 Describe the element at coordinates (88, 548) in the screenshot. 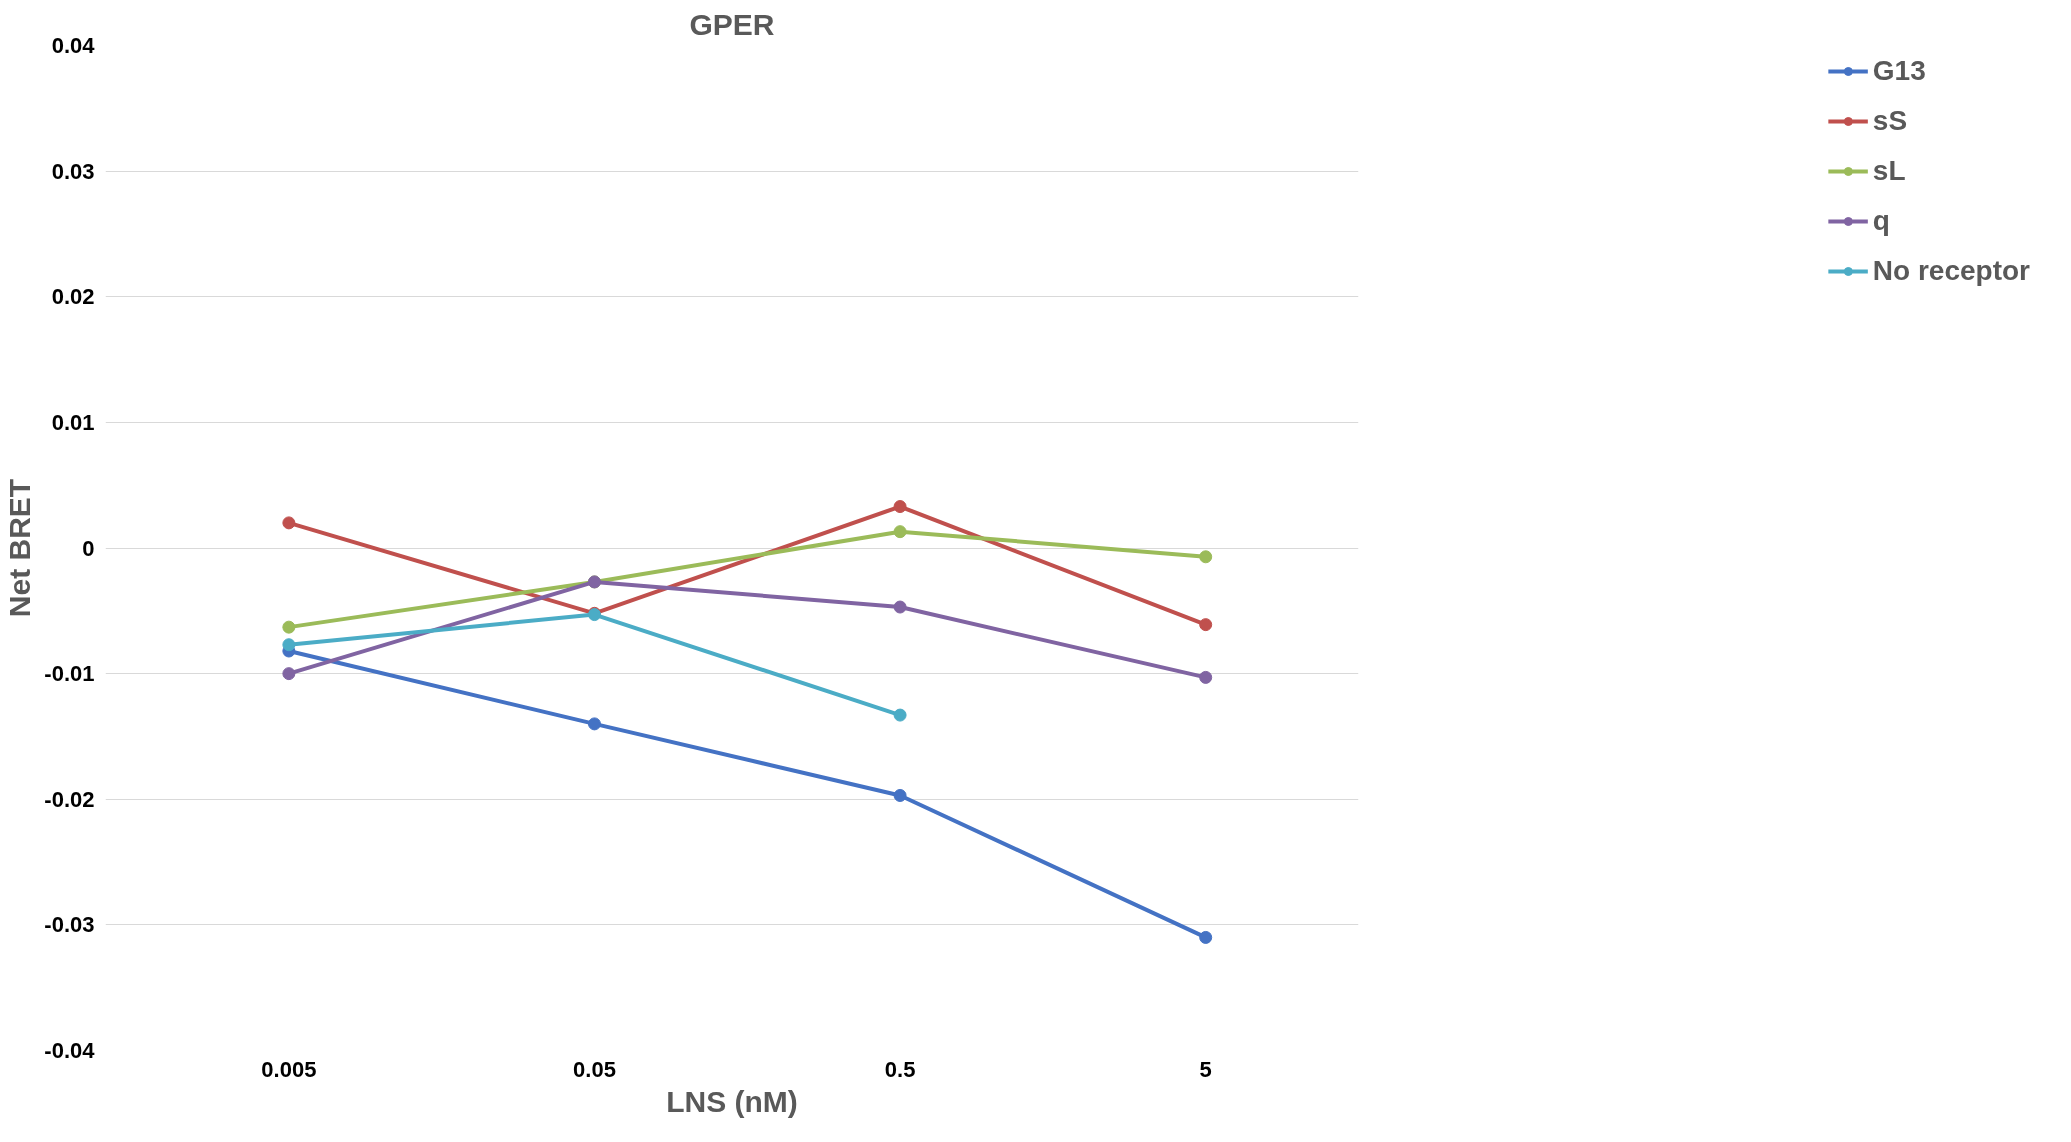

I see `y-tick-label: 0` at that location.